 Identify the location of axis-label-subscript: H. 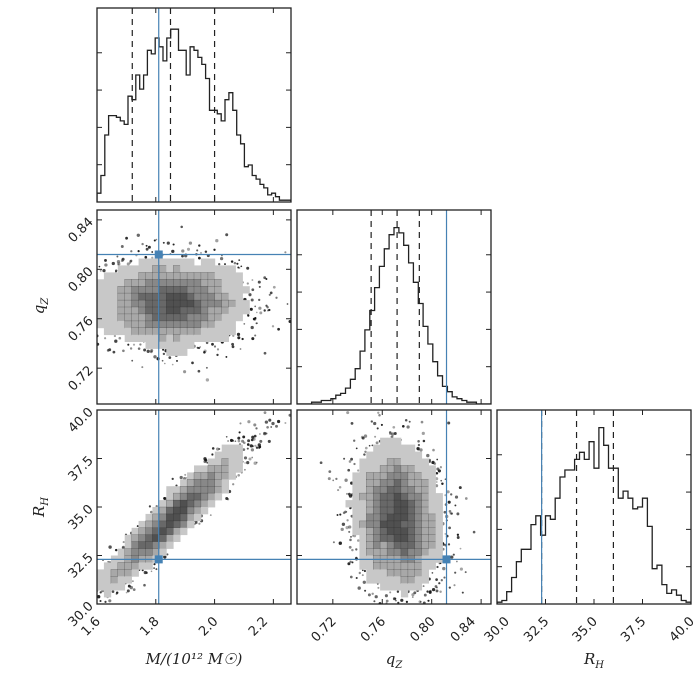
(599, 665).